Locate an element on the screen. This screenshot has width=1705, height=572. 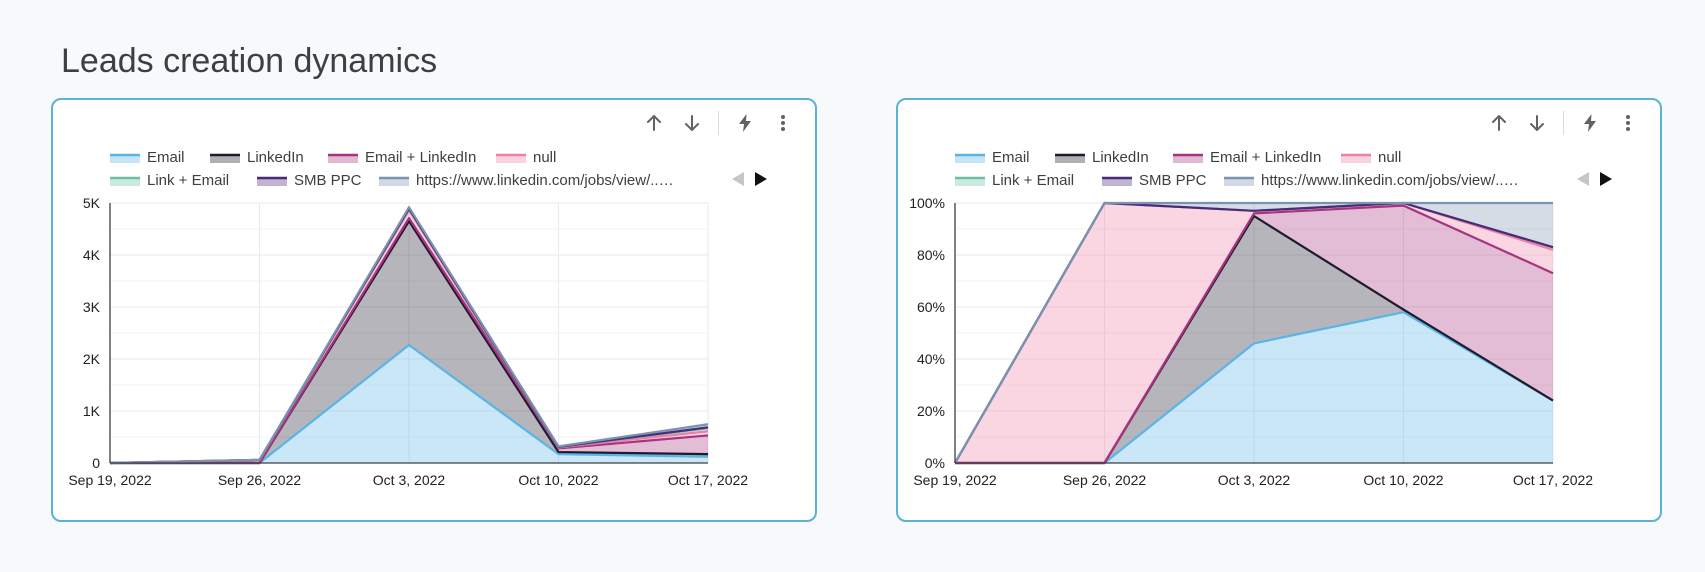
legend-label: null is located at coordinates (544, 157).